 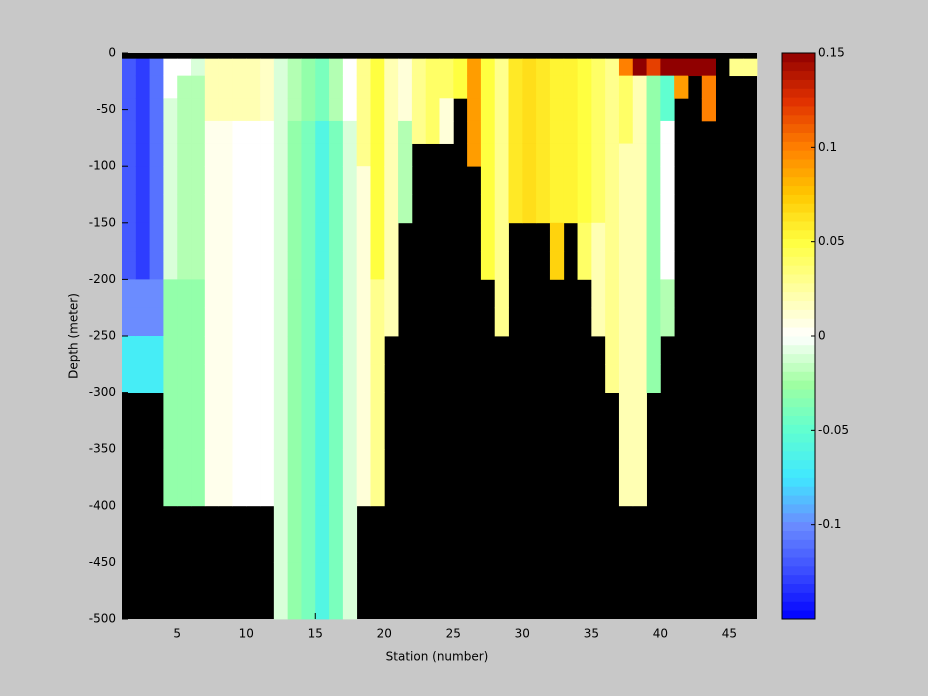 What do you see at coordinates (246, 634) in the screenshot?
I see `x-tick-label: 10` at bounding box center [246, 634].